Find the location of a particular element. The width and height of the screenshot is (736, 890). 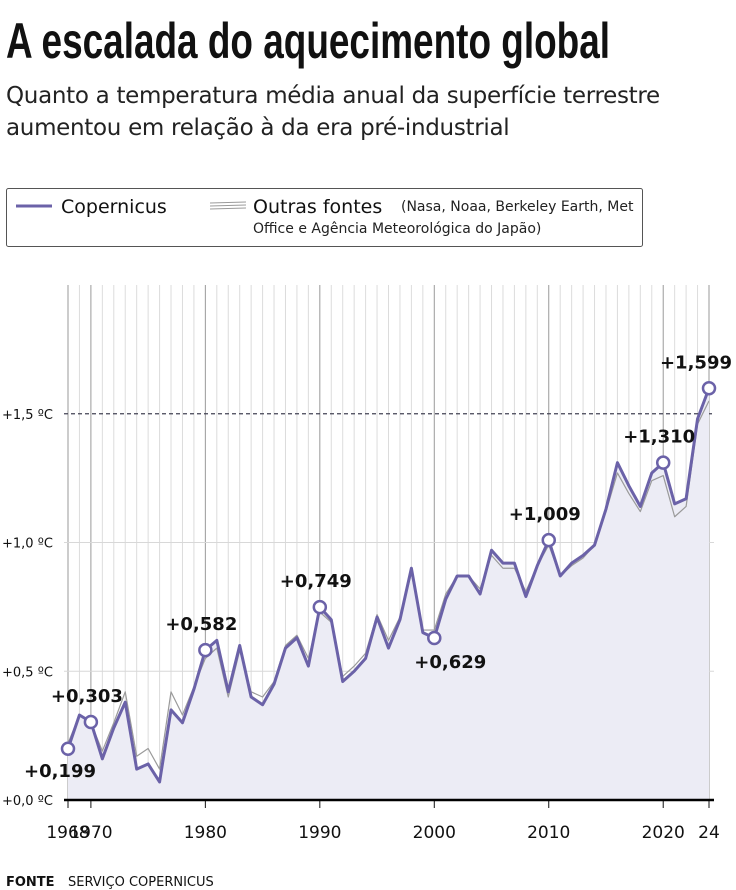

x-tick-label: 1980 is located at coordinates (205, 833).